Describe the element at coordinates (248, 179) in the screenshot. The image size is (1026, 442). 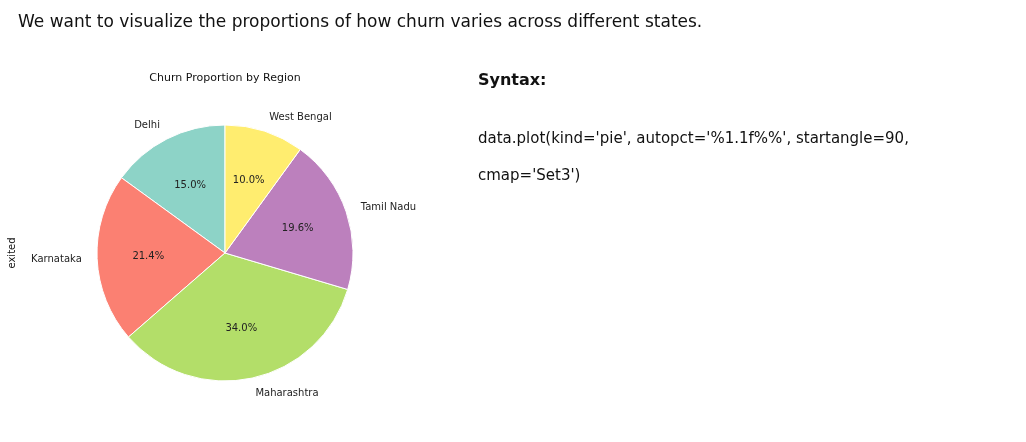
I see `data-label: 10.0%` at that location.